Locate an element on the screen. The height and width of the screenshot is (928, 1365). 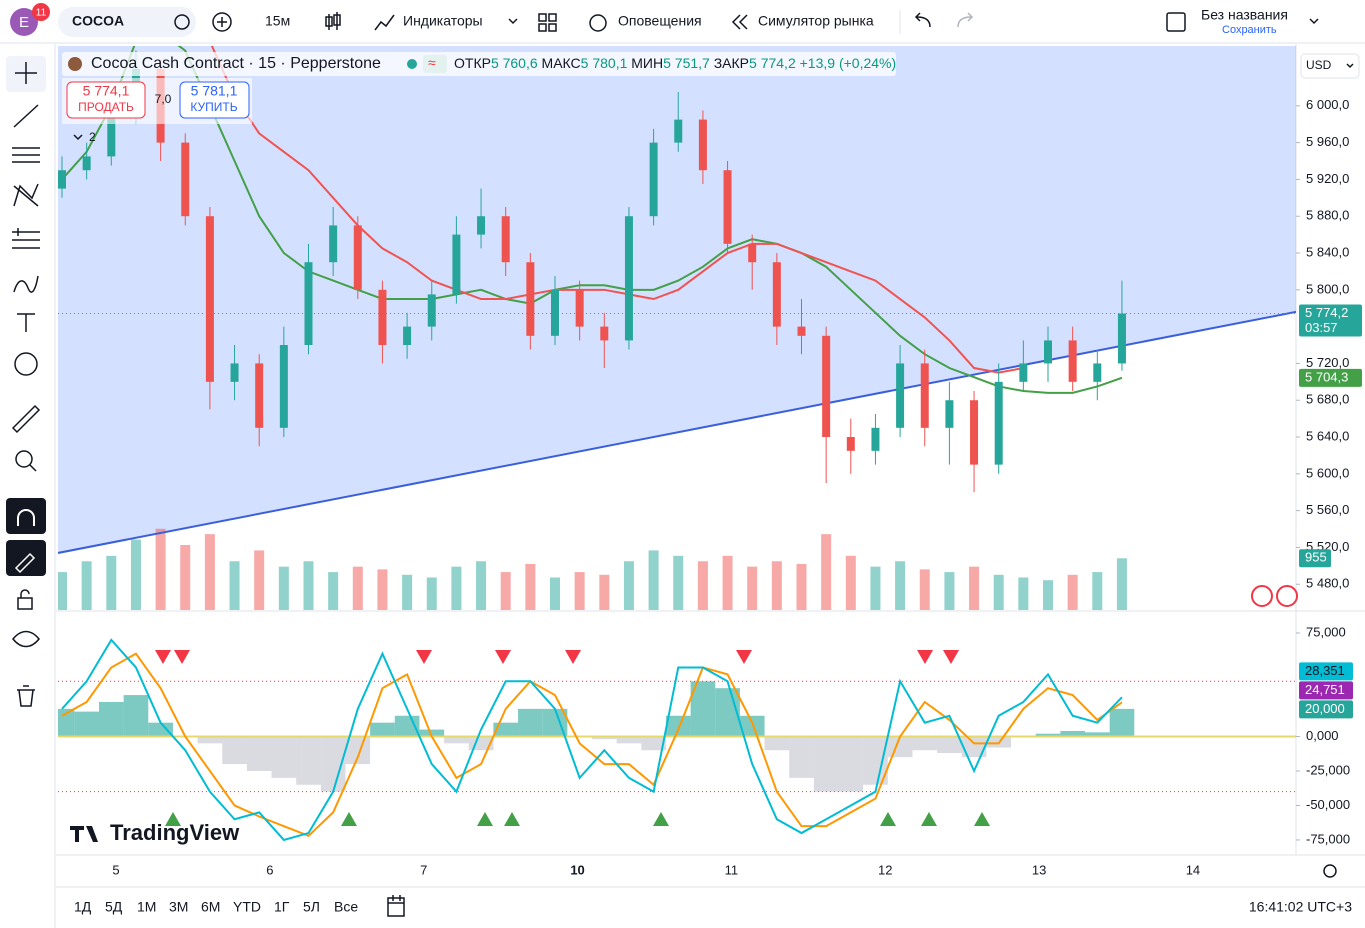
replay-icon is located at coordinates (739, 22).